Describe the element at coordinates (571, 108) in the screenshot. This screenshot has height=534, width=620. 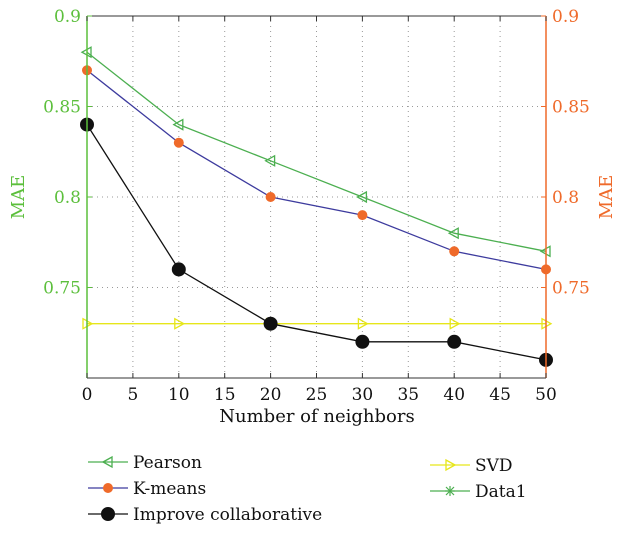
I see `y-tick-label-right: 0.85` at that location.